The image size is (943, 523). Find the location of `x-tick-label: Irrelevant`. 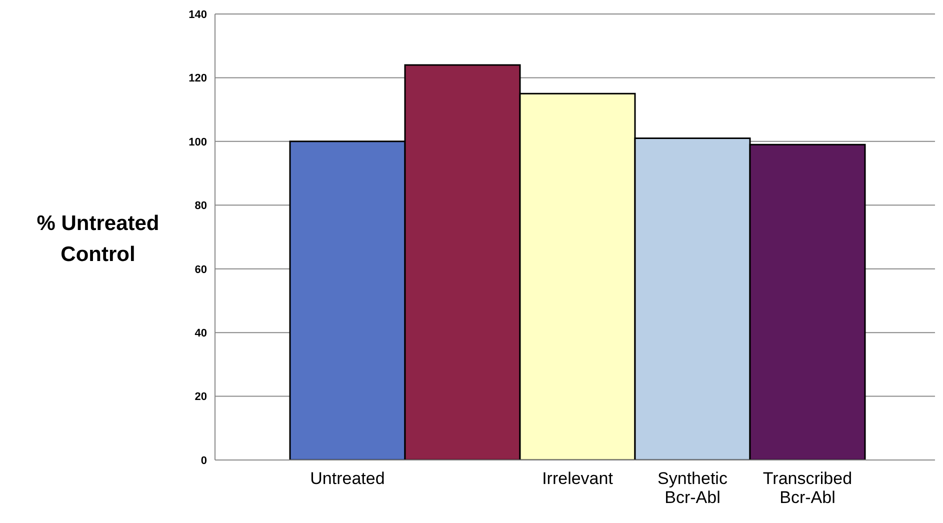

x-tick-label: Irrelevant is located at coordinates (578, 478).